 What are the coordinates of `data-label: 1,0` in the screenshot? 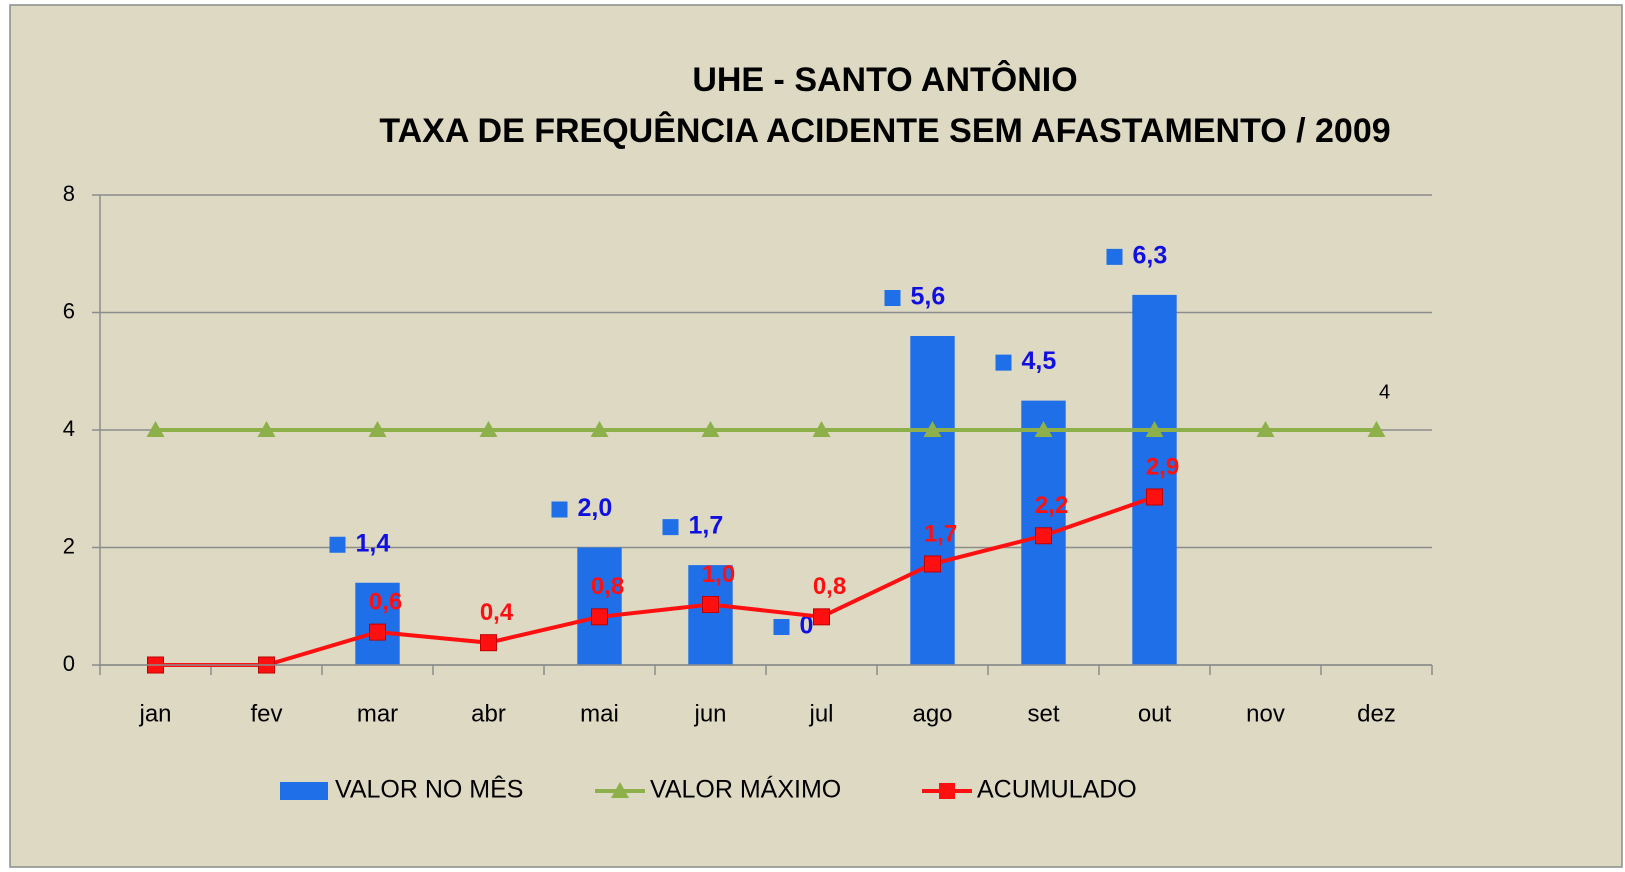 It's located at (718, 574).